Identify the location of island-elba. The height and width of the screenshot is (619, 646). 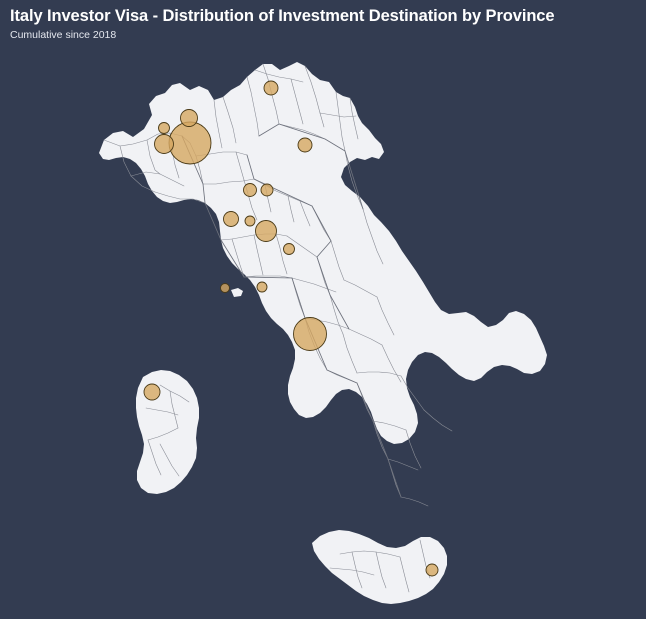
(237, 292).